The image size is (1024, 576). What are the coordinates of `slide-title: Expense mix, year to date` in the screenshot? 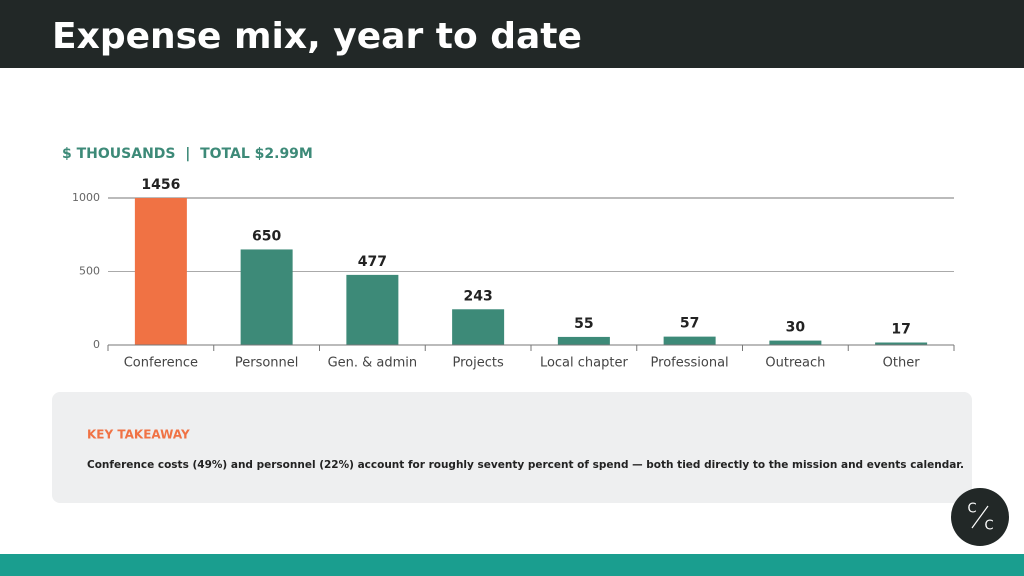 It's located at (317, 36).